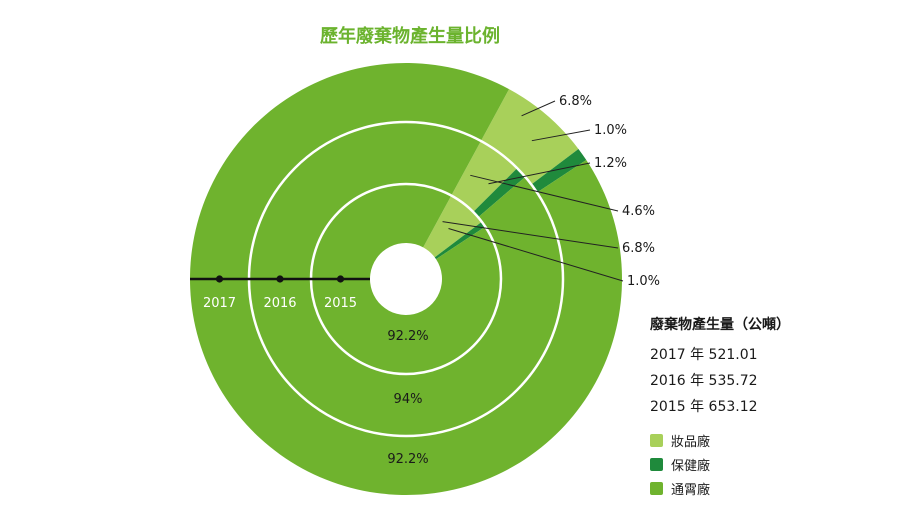  Describe the element at coordinates (408, 399) in the screenshot. I see `slice-label-2016-general: 94%` at that location.